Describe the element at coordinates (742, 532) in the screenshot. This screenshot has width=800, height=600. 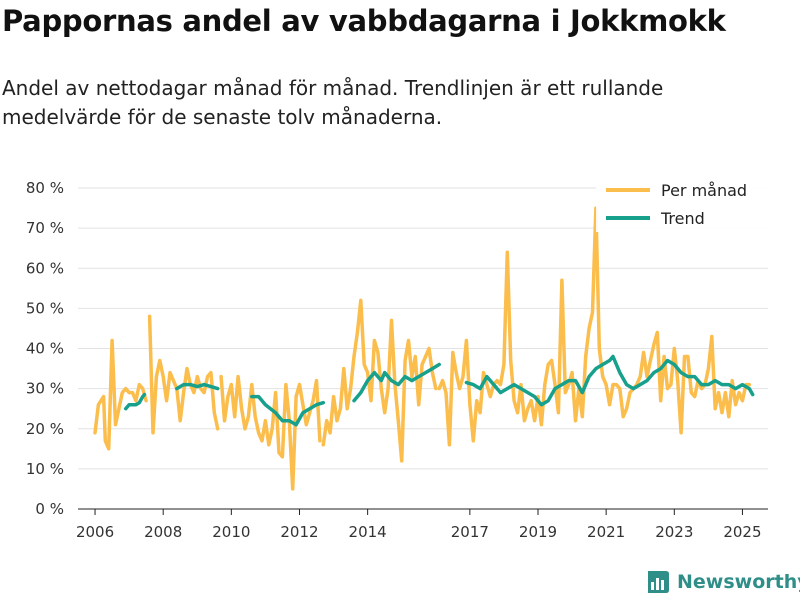
I see `x-tick-label: 2025` at that location.